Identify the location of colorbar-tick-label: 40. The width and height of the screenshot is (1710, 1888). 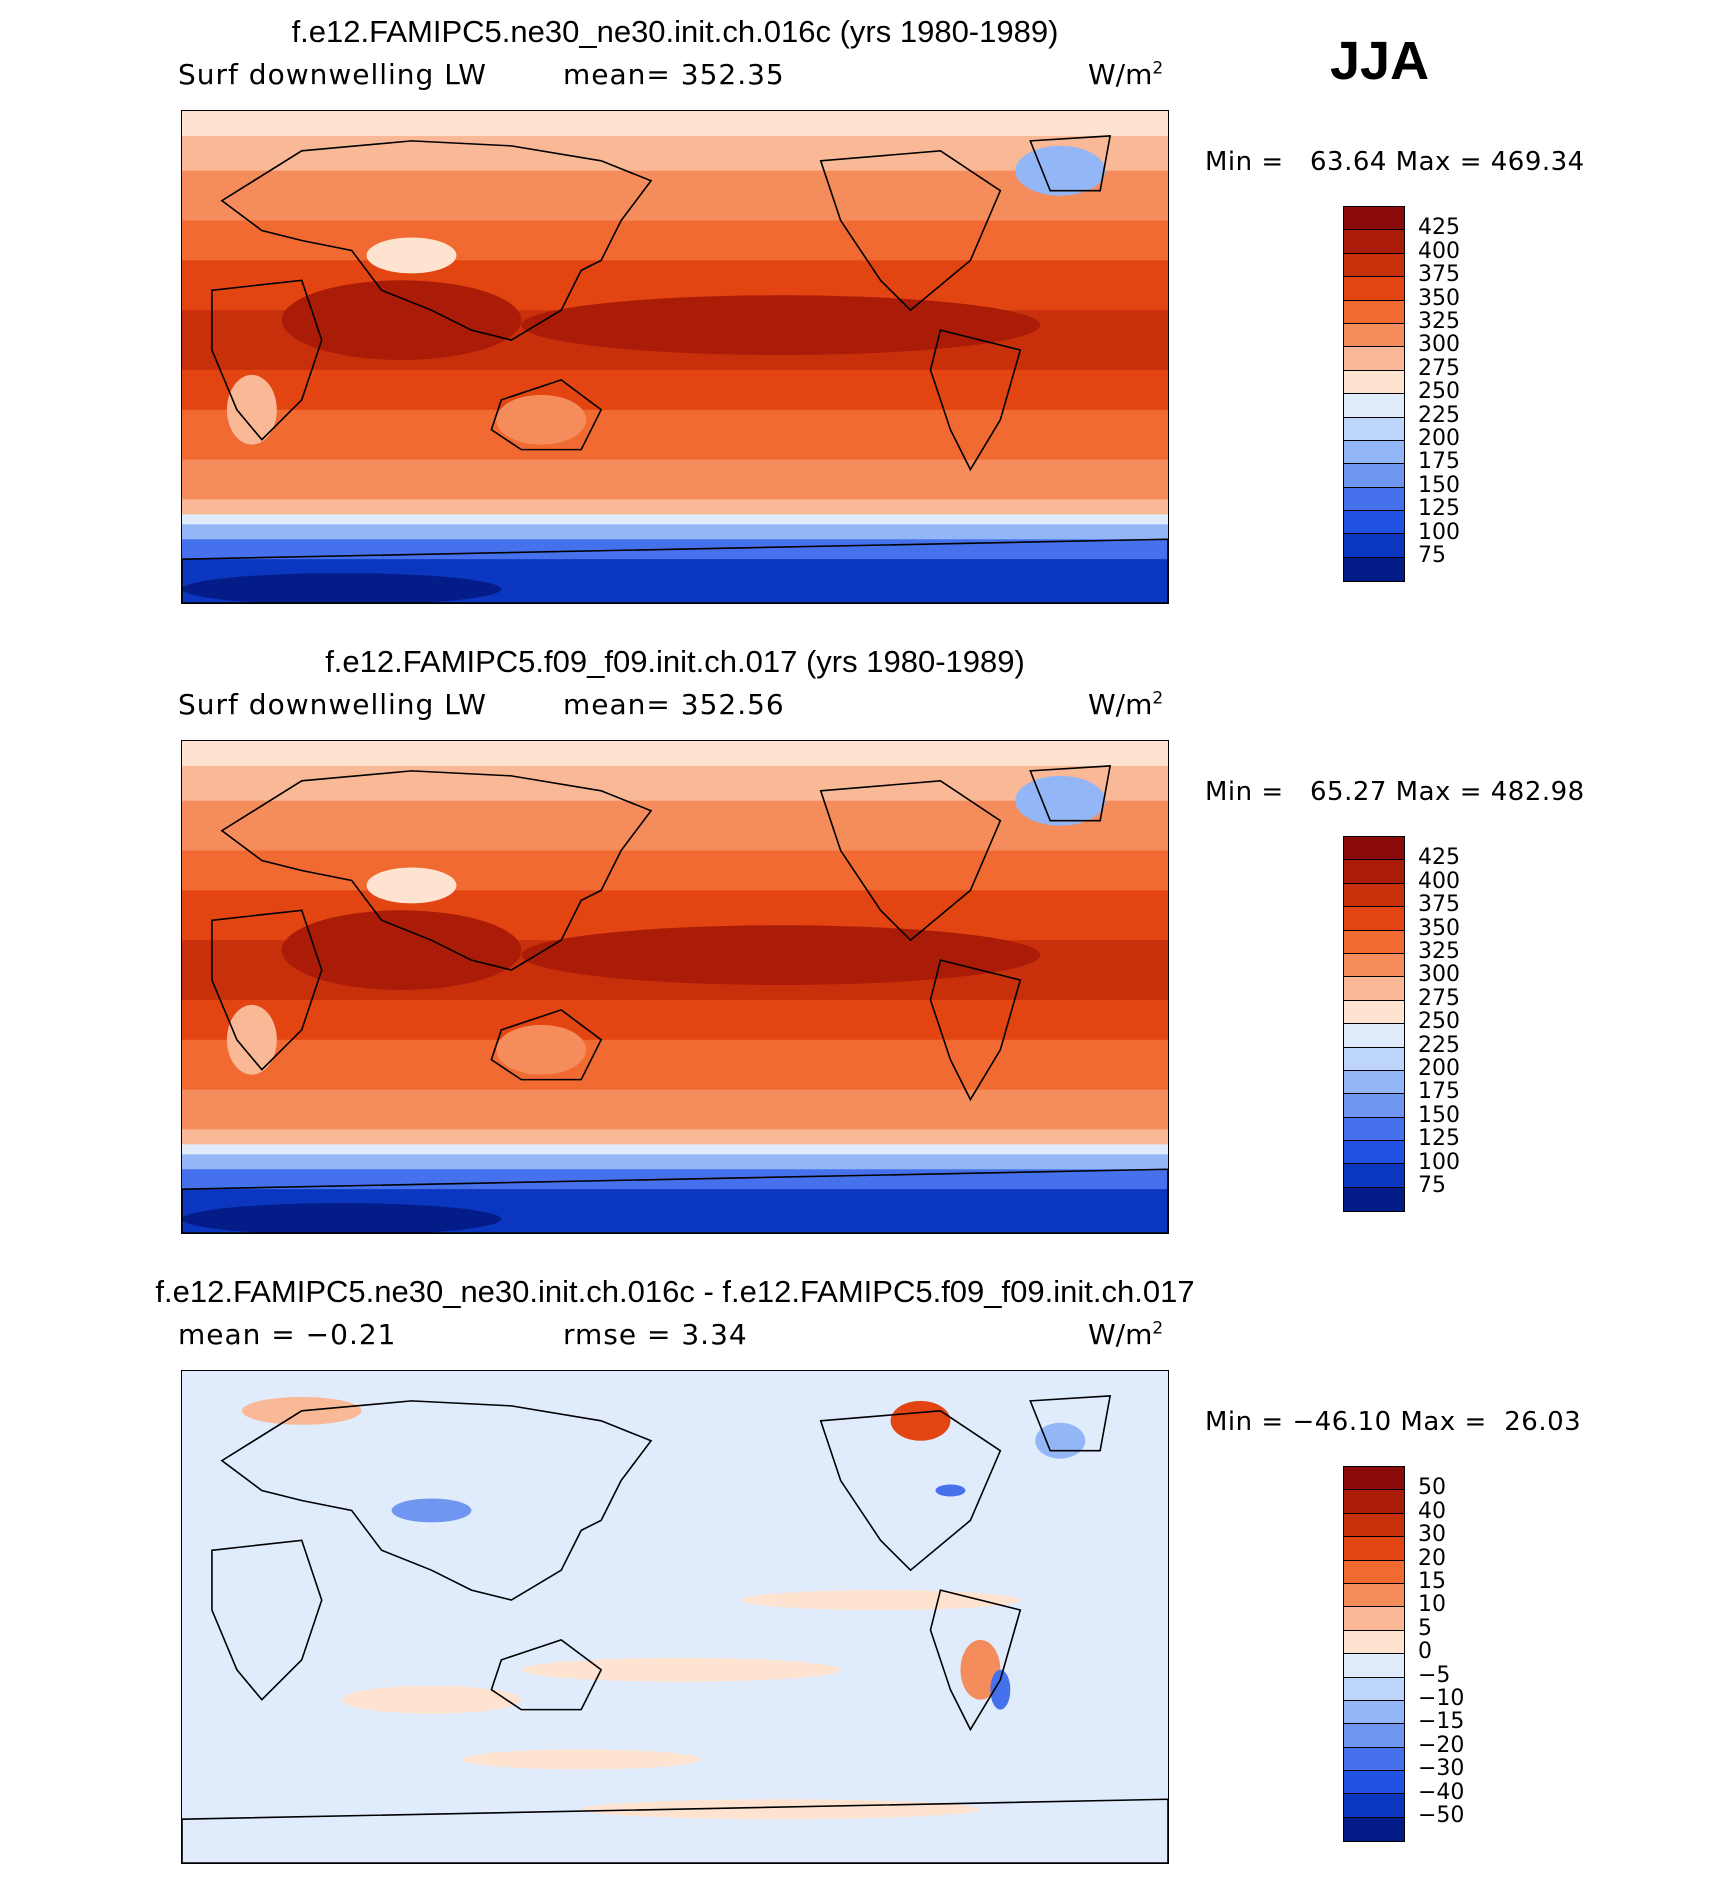
(1432, 1511).